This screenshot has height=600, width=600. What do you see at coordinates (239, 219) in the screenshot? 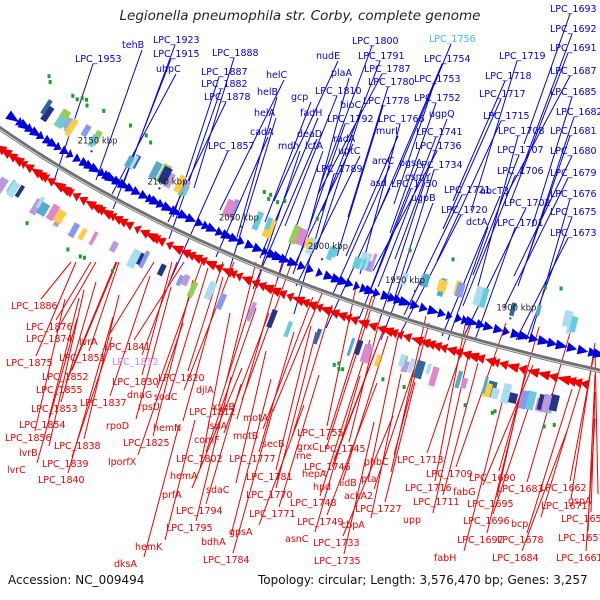
I see `position-label: 2050 kbp` at bounding box center [239, 219].